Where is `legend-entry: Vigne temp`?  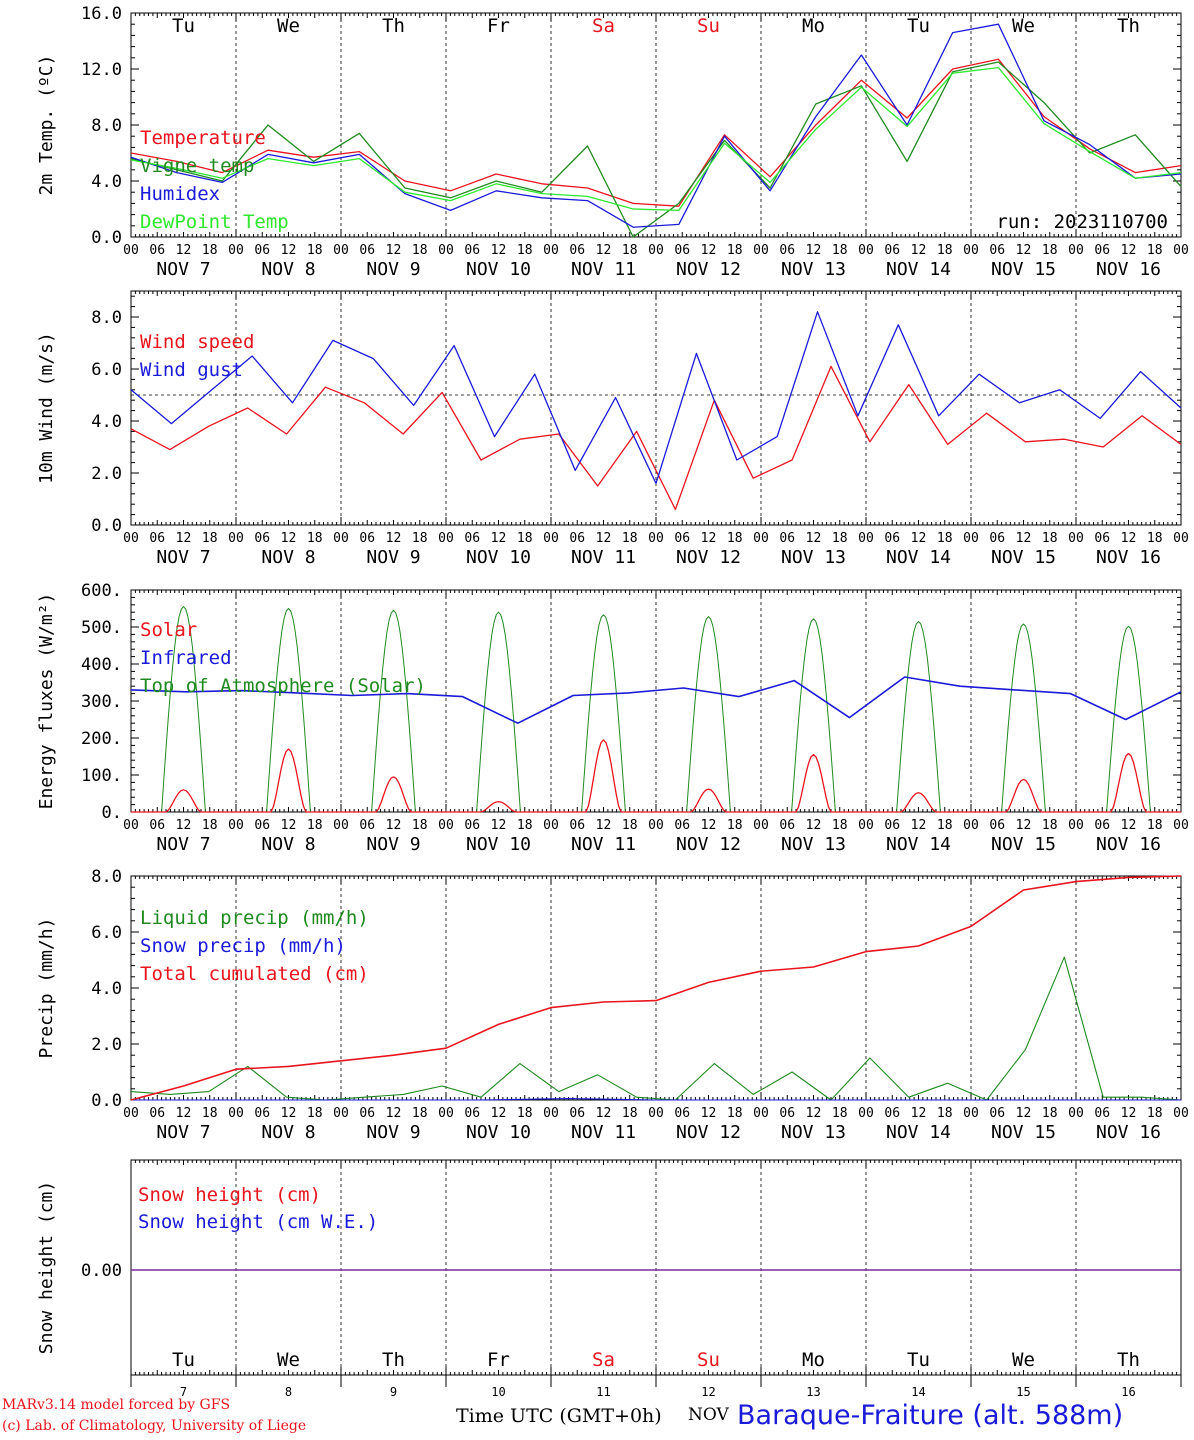
legend-entry: Vigne temp is located at coordinates (197, 166).